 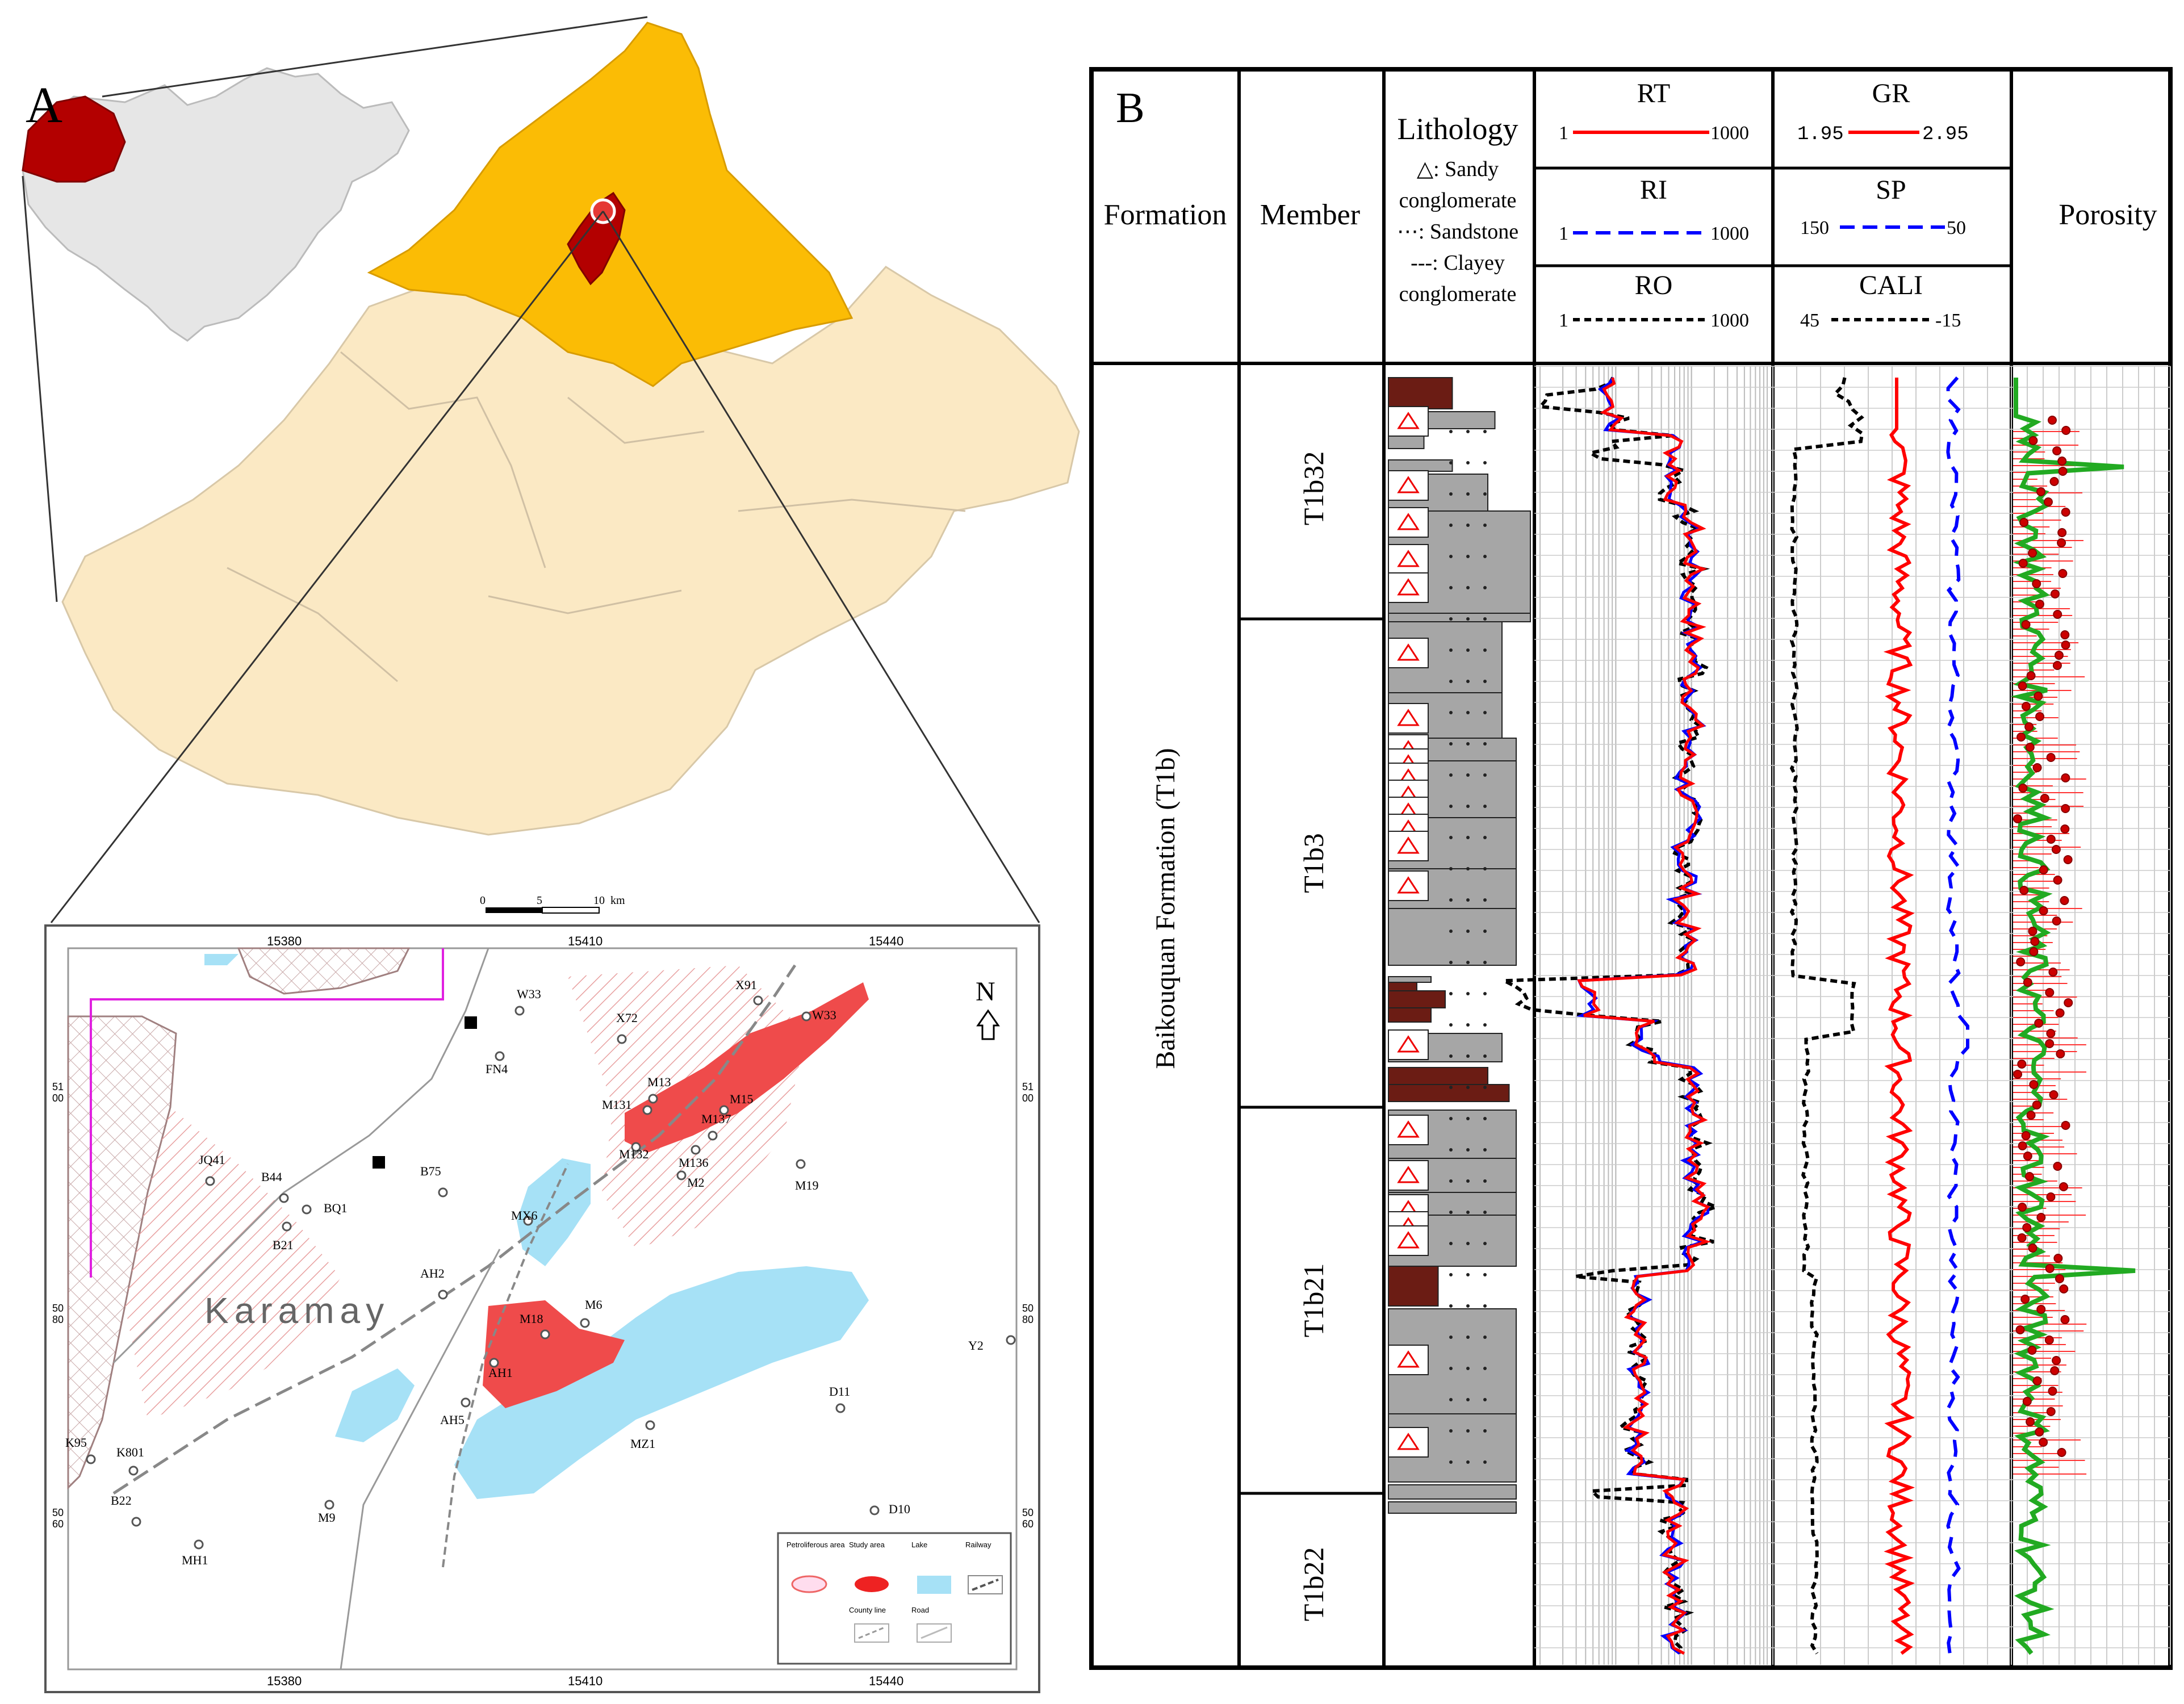 I want to click on lithology-legend-sandstone: ⋯: Sandstone, so click(x=1457, y=232).